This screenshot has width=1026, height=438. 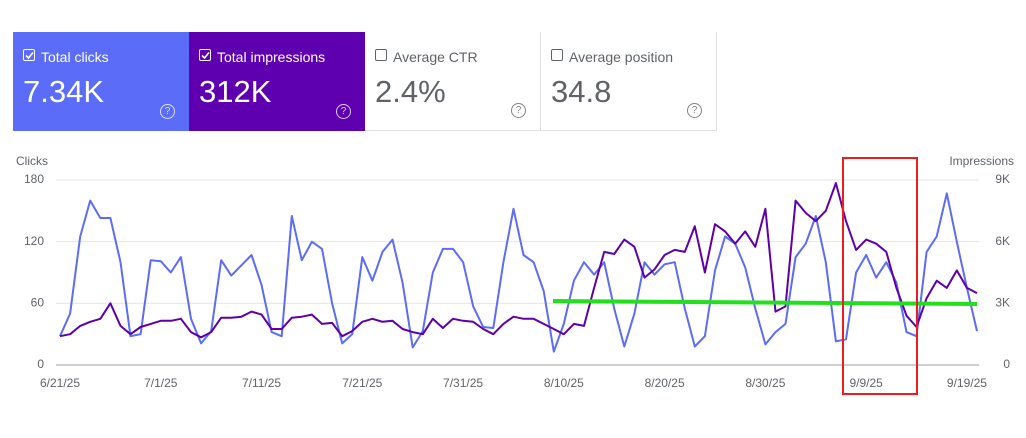 I want to click on metric-card: Total clicks 7.34K?, so click(x=101, y=81).